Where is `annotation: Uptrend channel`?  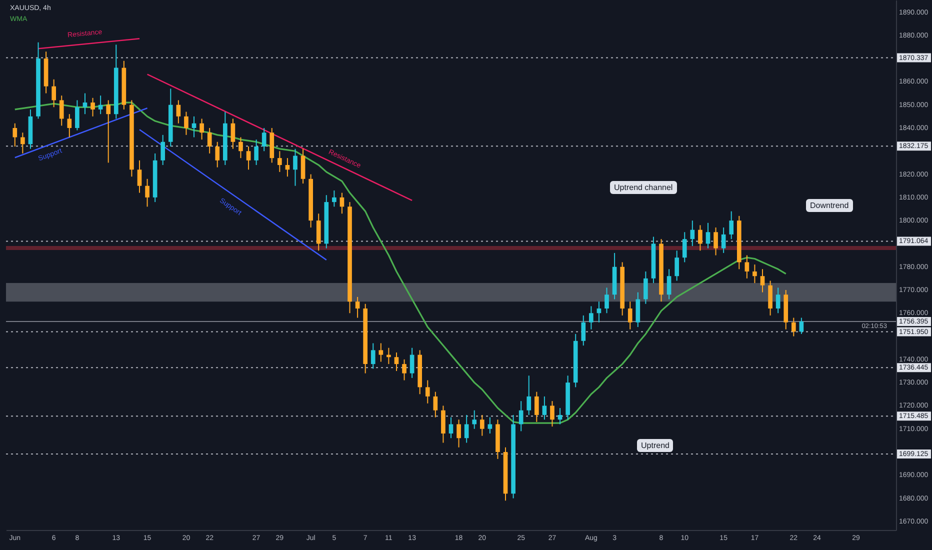
annotation: Uptrend channel is located at coordinates (643, 187).